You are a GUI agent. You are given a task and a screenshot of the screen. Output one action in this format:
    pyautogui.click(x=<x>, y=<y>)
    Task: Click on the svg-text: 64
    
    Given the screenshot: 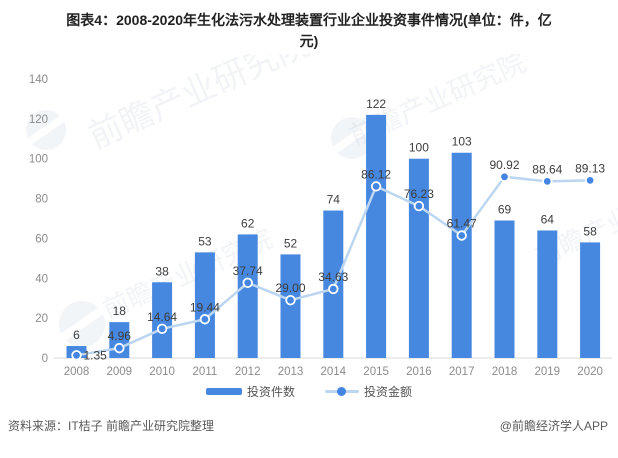 What is the action you would take?
    pyautogui.click(x=548, y=219)
    